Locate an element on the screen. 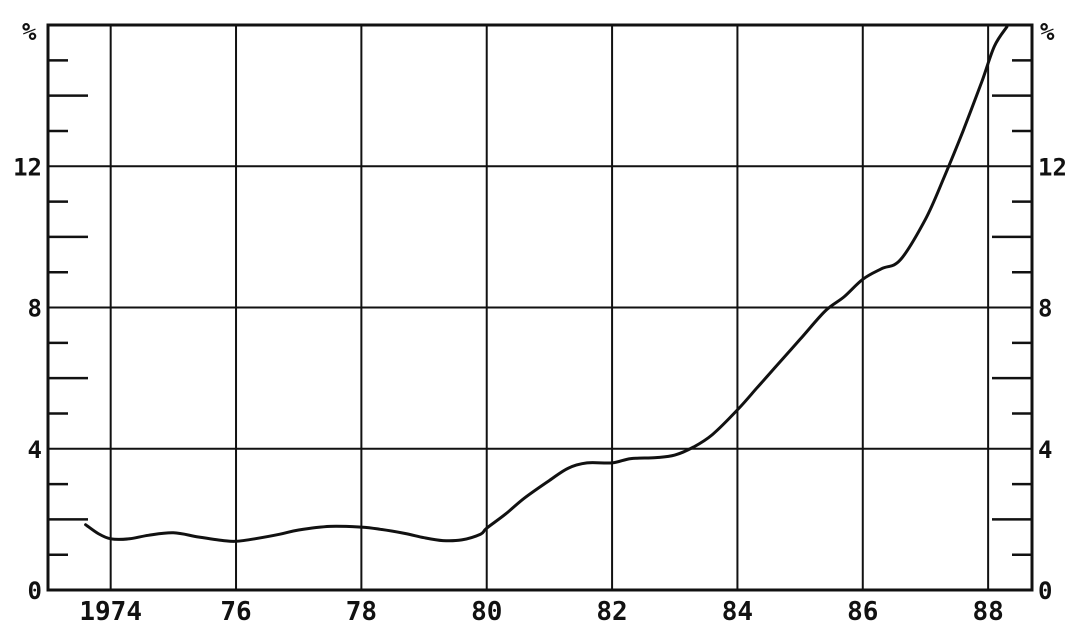  y-tick-label-right: 12 is located at coordinates (1052, 167).